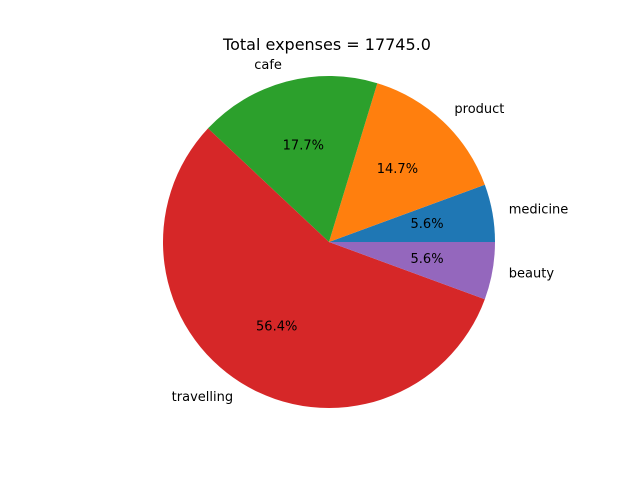  What do you see at coordinates (303, 145) in the screenshot?
I see `percent-label-cafe: 17.7%` at bounding box center [303, 145].